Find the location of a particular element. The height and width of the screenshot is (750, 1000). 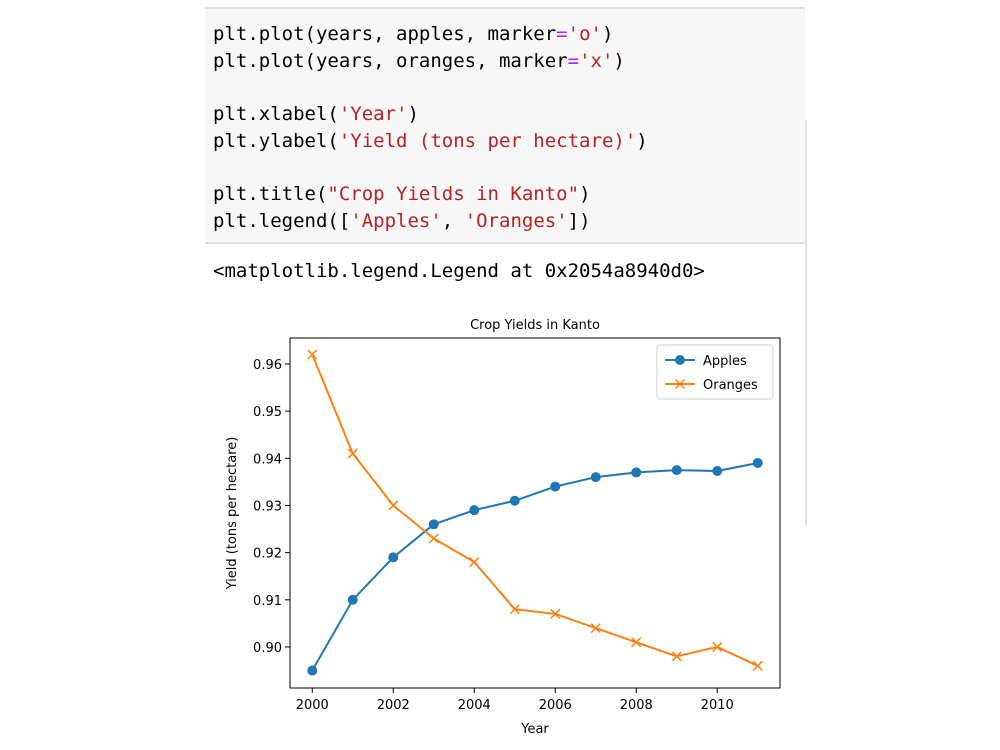

y-tick-label: 0.91 is located at coordinates (267, 601).